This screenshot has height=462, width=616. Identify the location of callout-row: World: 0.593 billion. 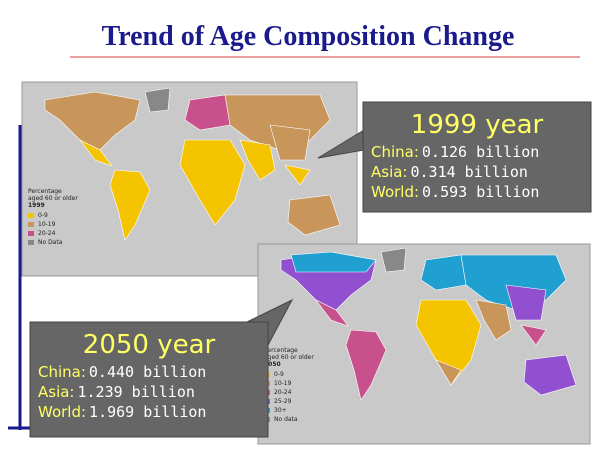
(455, 192).